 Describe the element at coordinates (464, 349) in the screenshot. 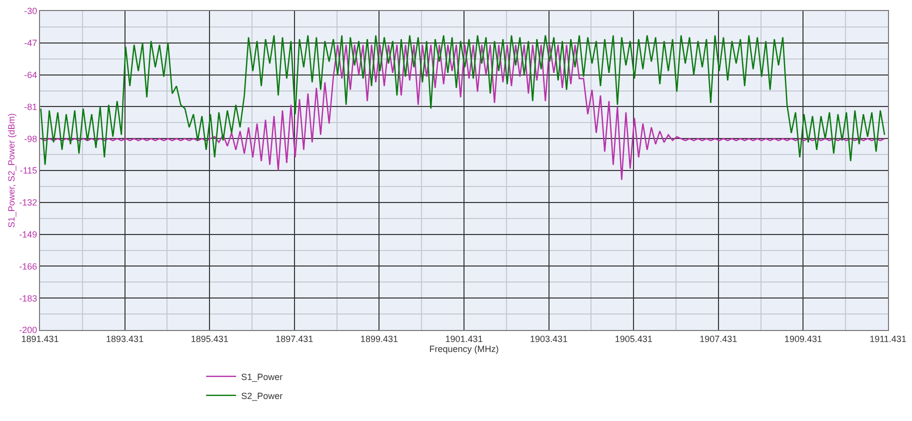

I see `x-axis-title: Frequency (MHz)` at that location.